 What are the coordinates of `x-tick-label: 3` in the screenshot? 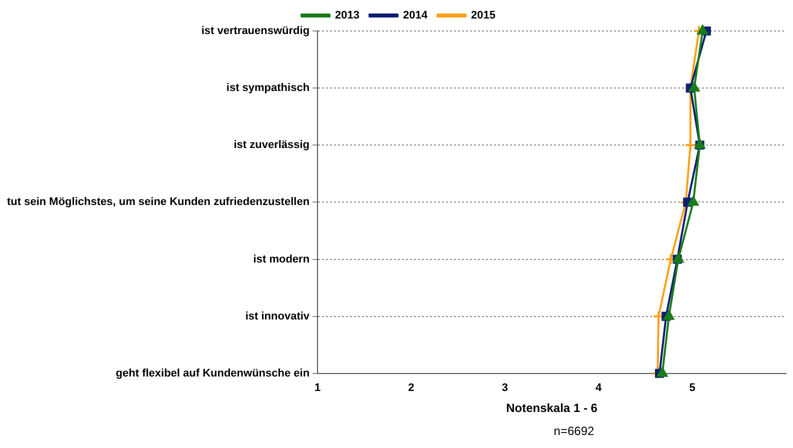 It's located at (505, 388).